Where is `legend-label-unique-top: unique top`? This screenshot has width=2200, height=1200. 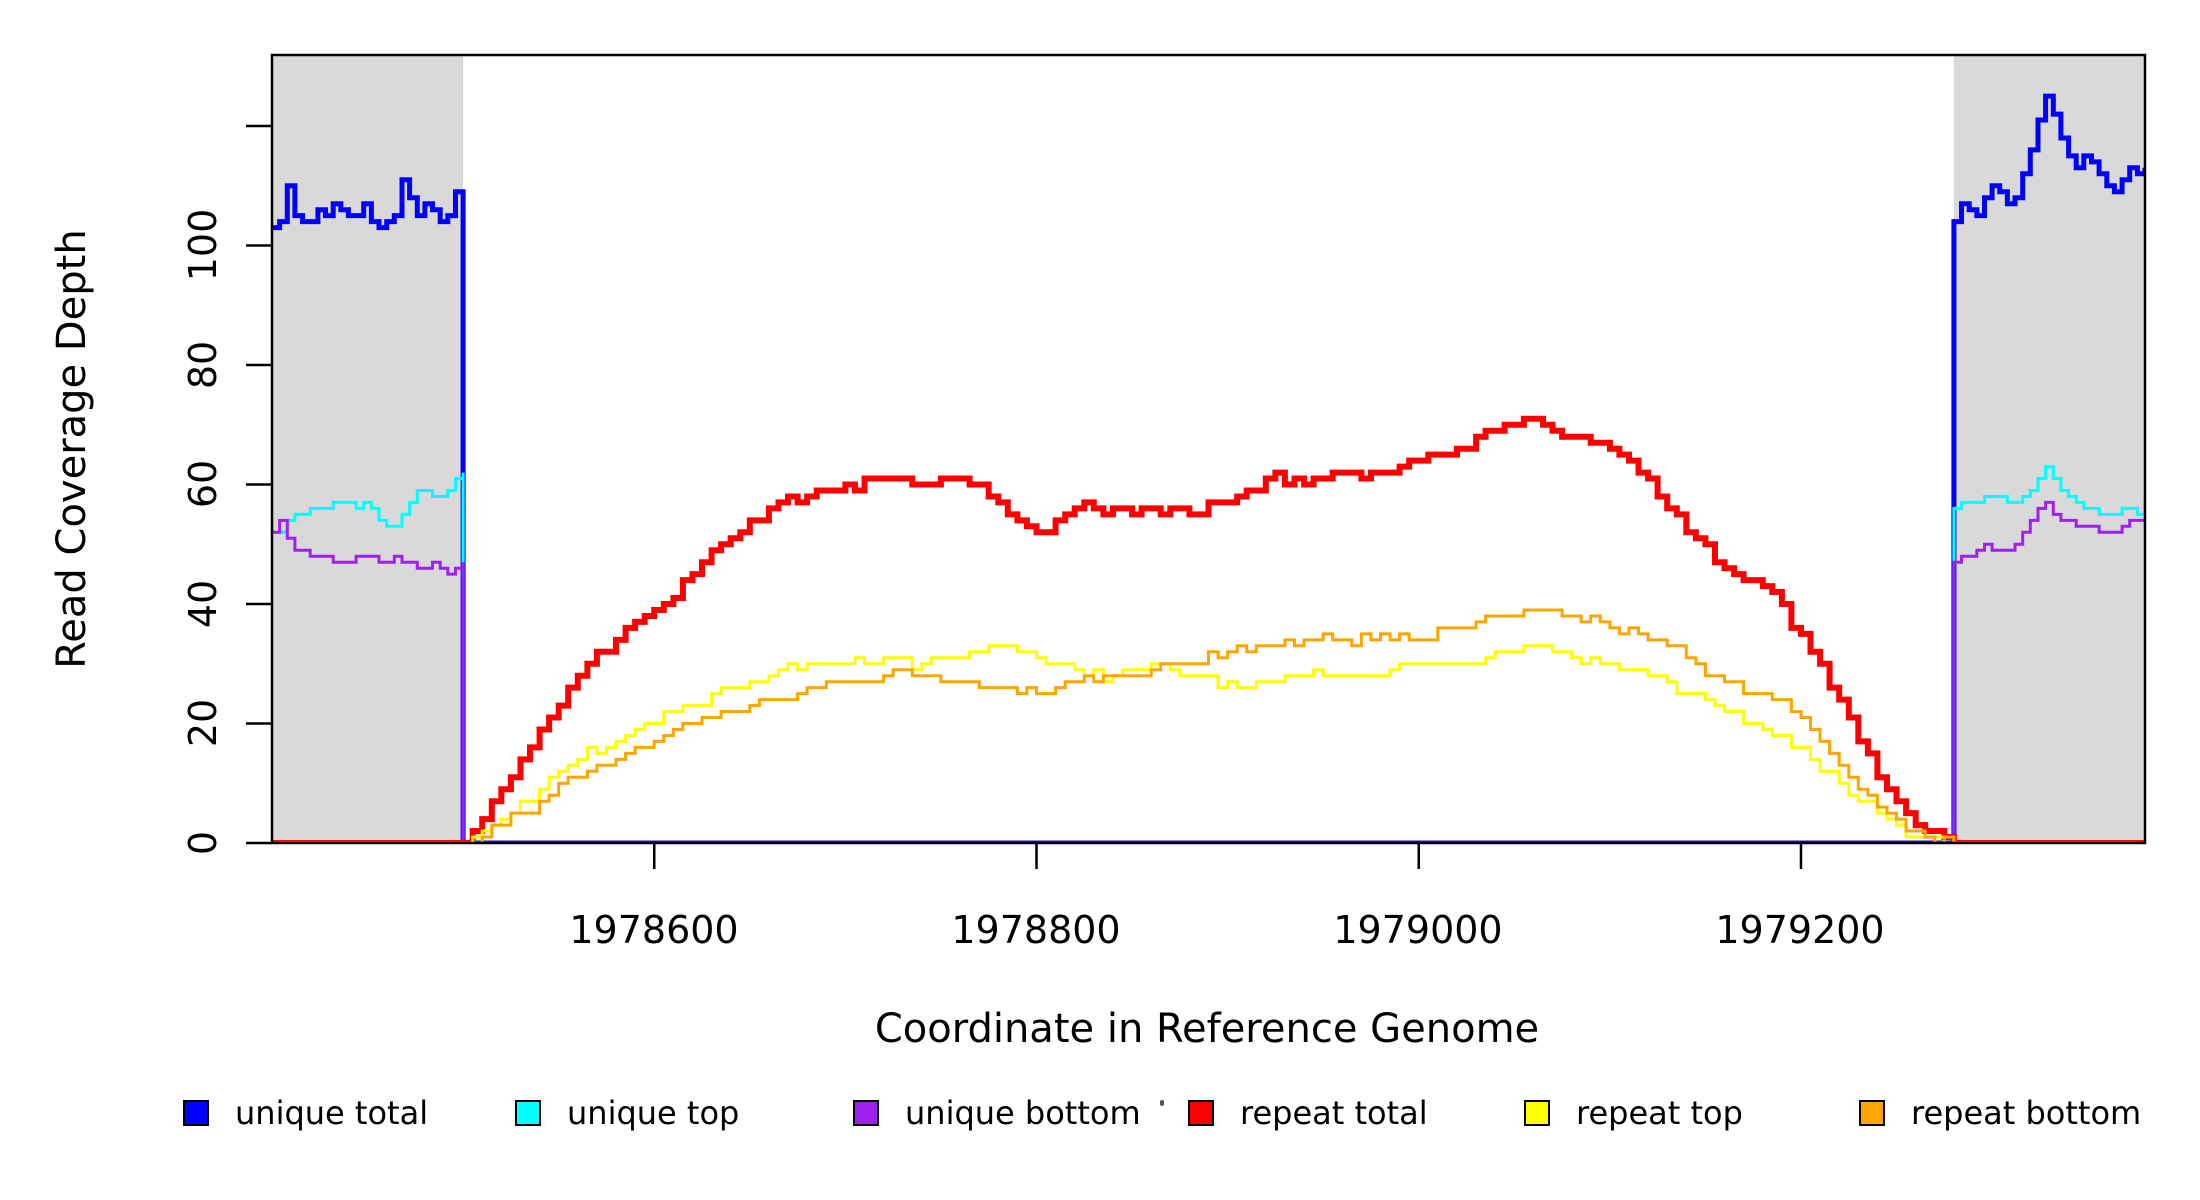 legend-label-unique-top: unique top is located at coordinates (653, 1113).